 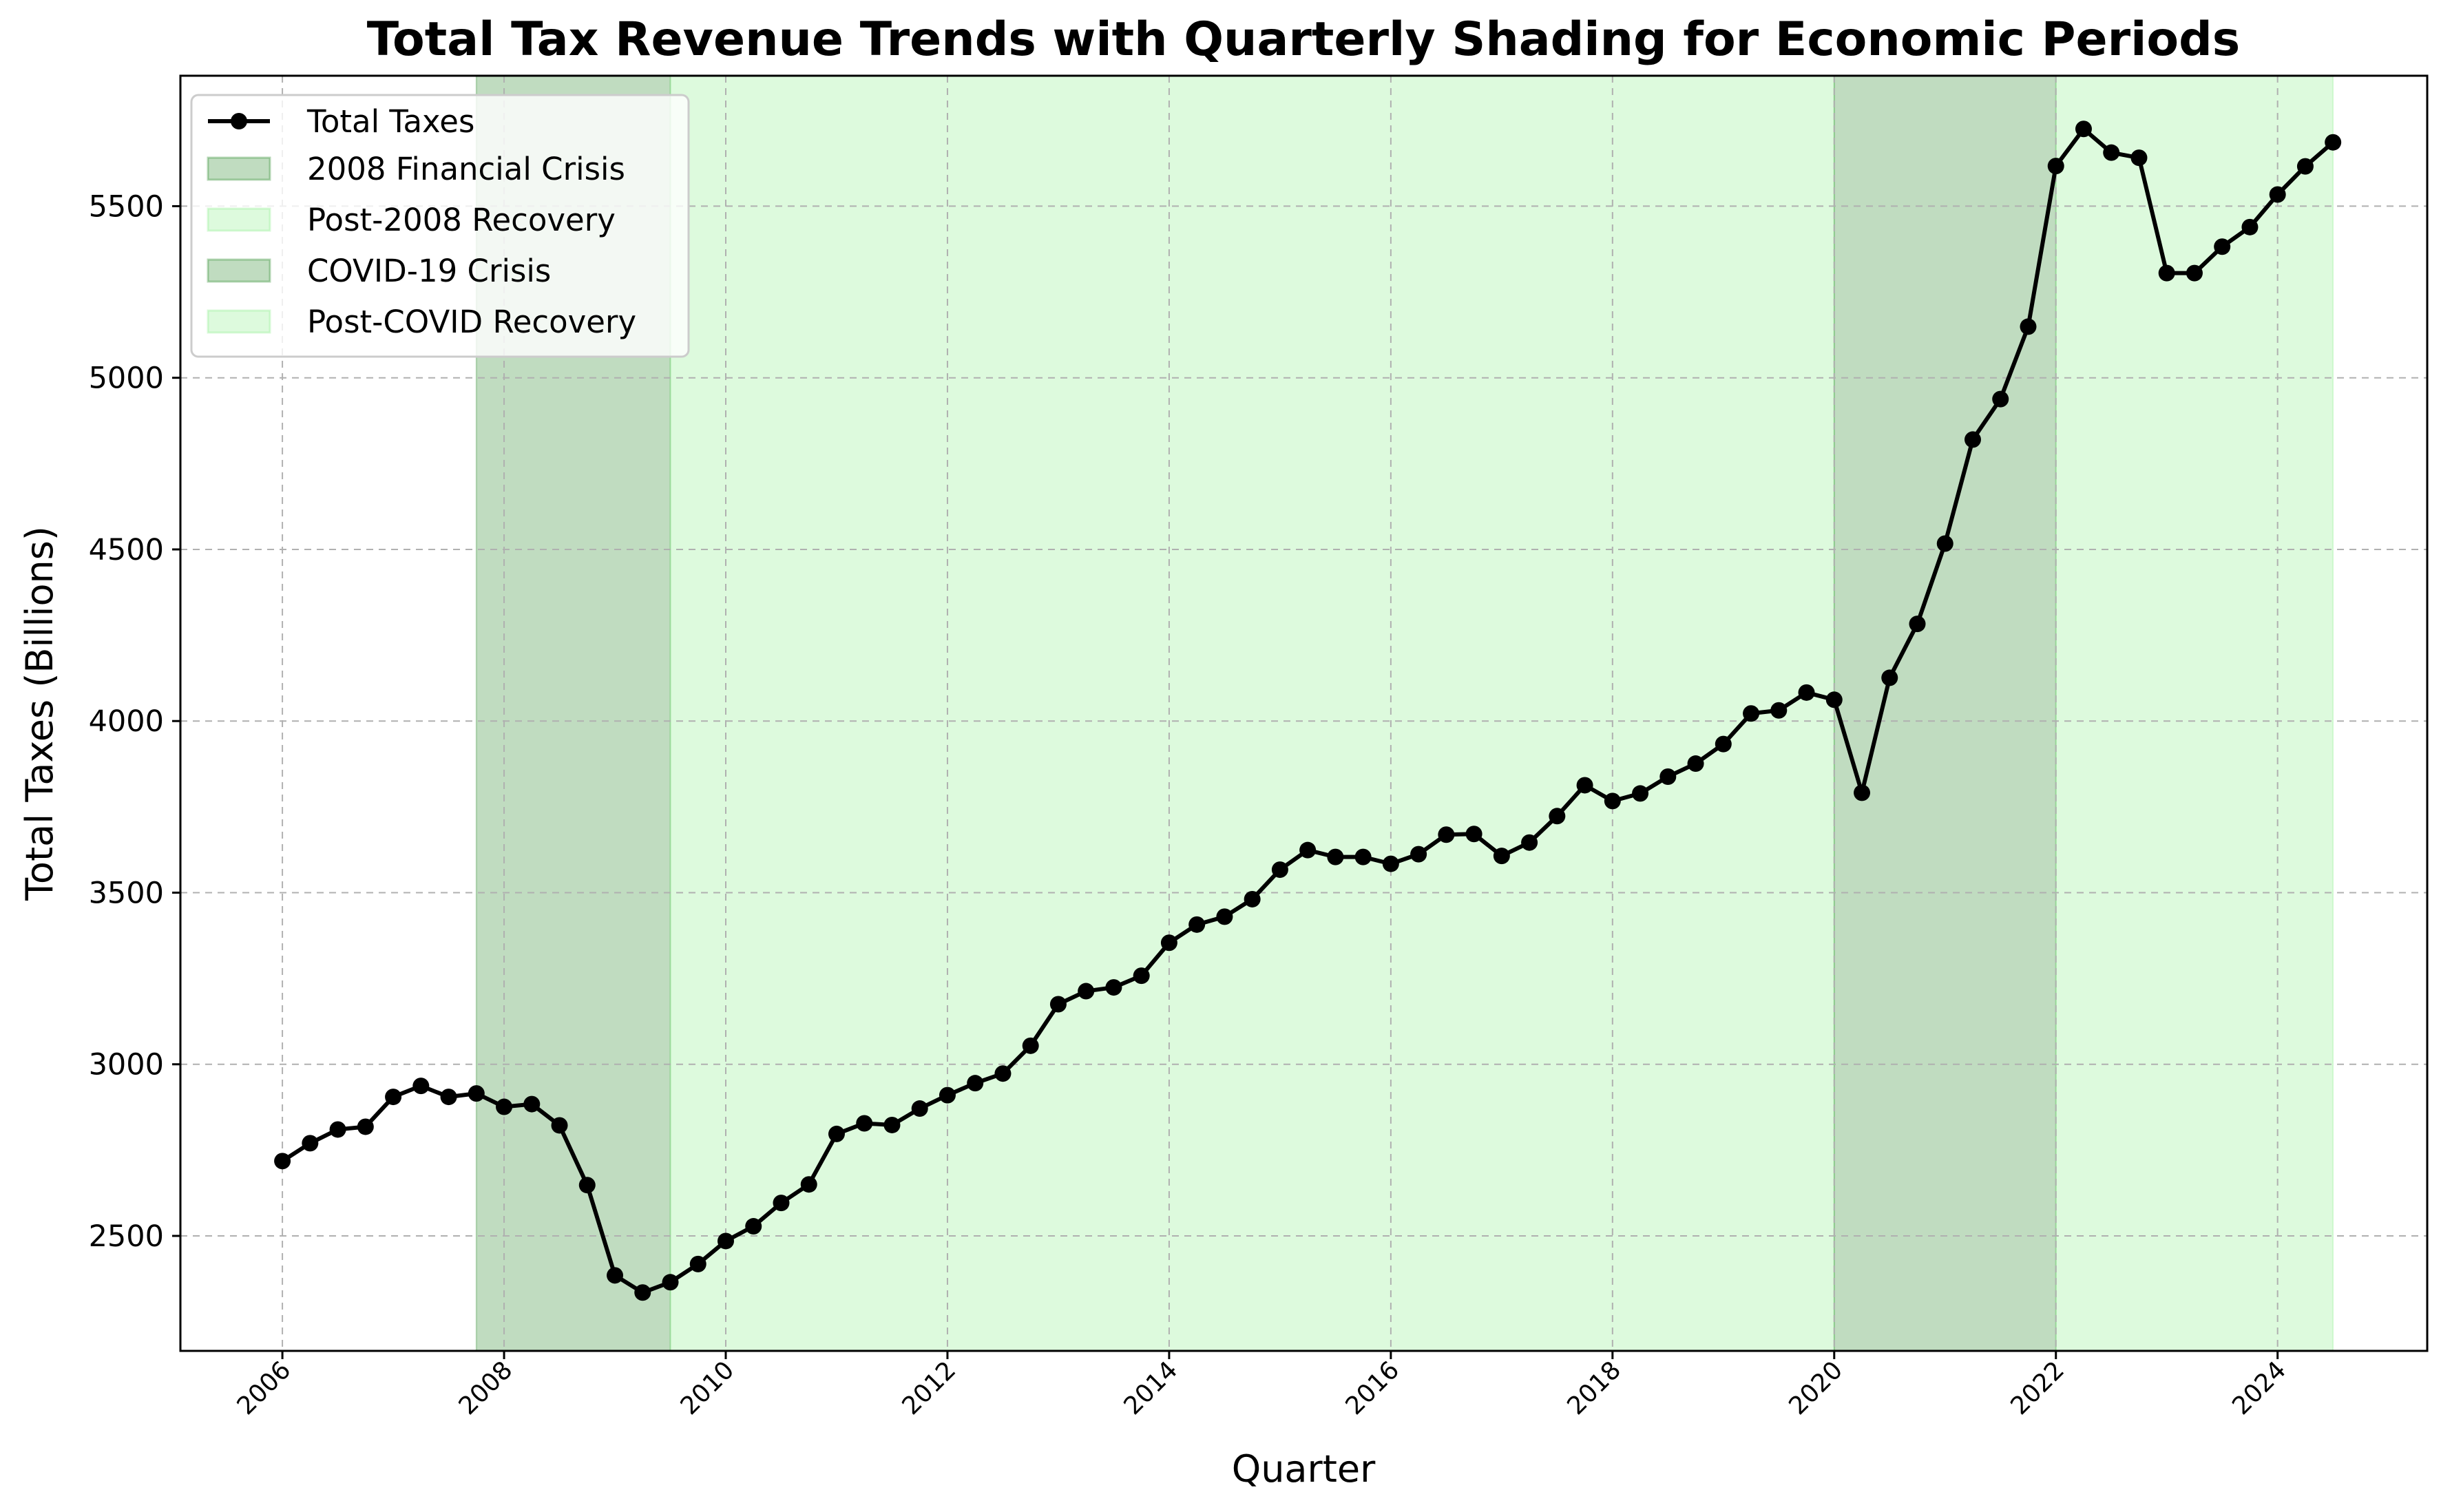 I want to click on legend-swatch-covid-crisis, so click(x=239, y=270).